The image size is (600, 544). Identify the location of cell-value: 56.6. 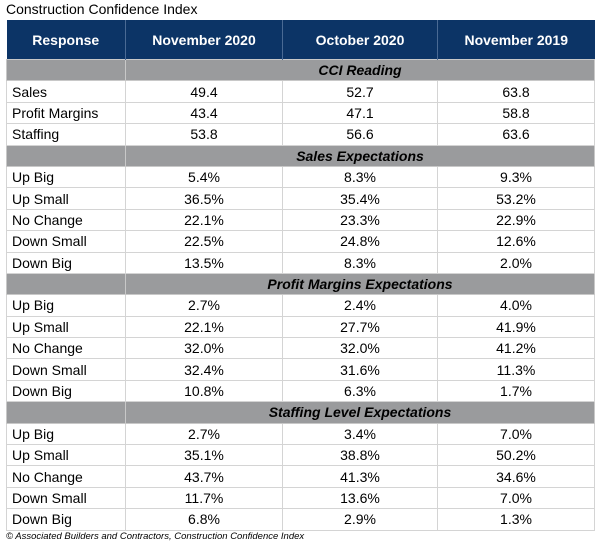
(360, 134).